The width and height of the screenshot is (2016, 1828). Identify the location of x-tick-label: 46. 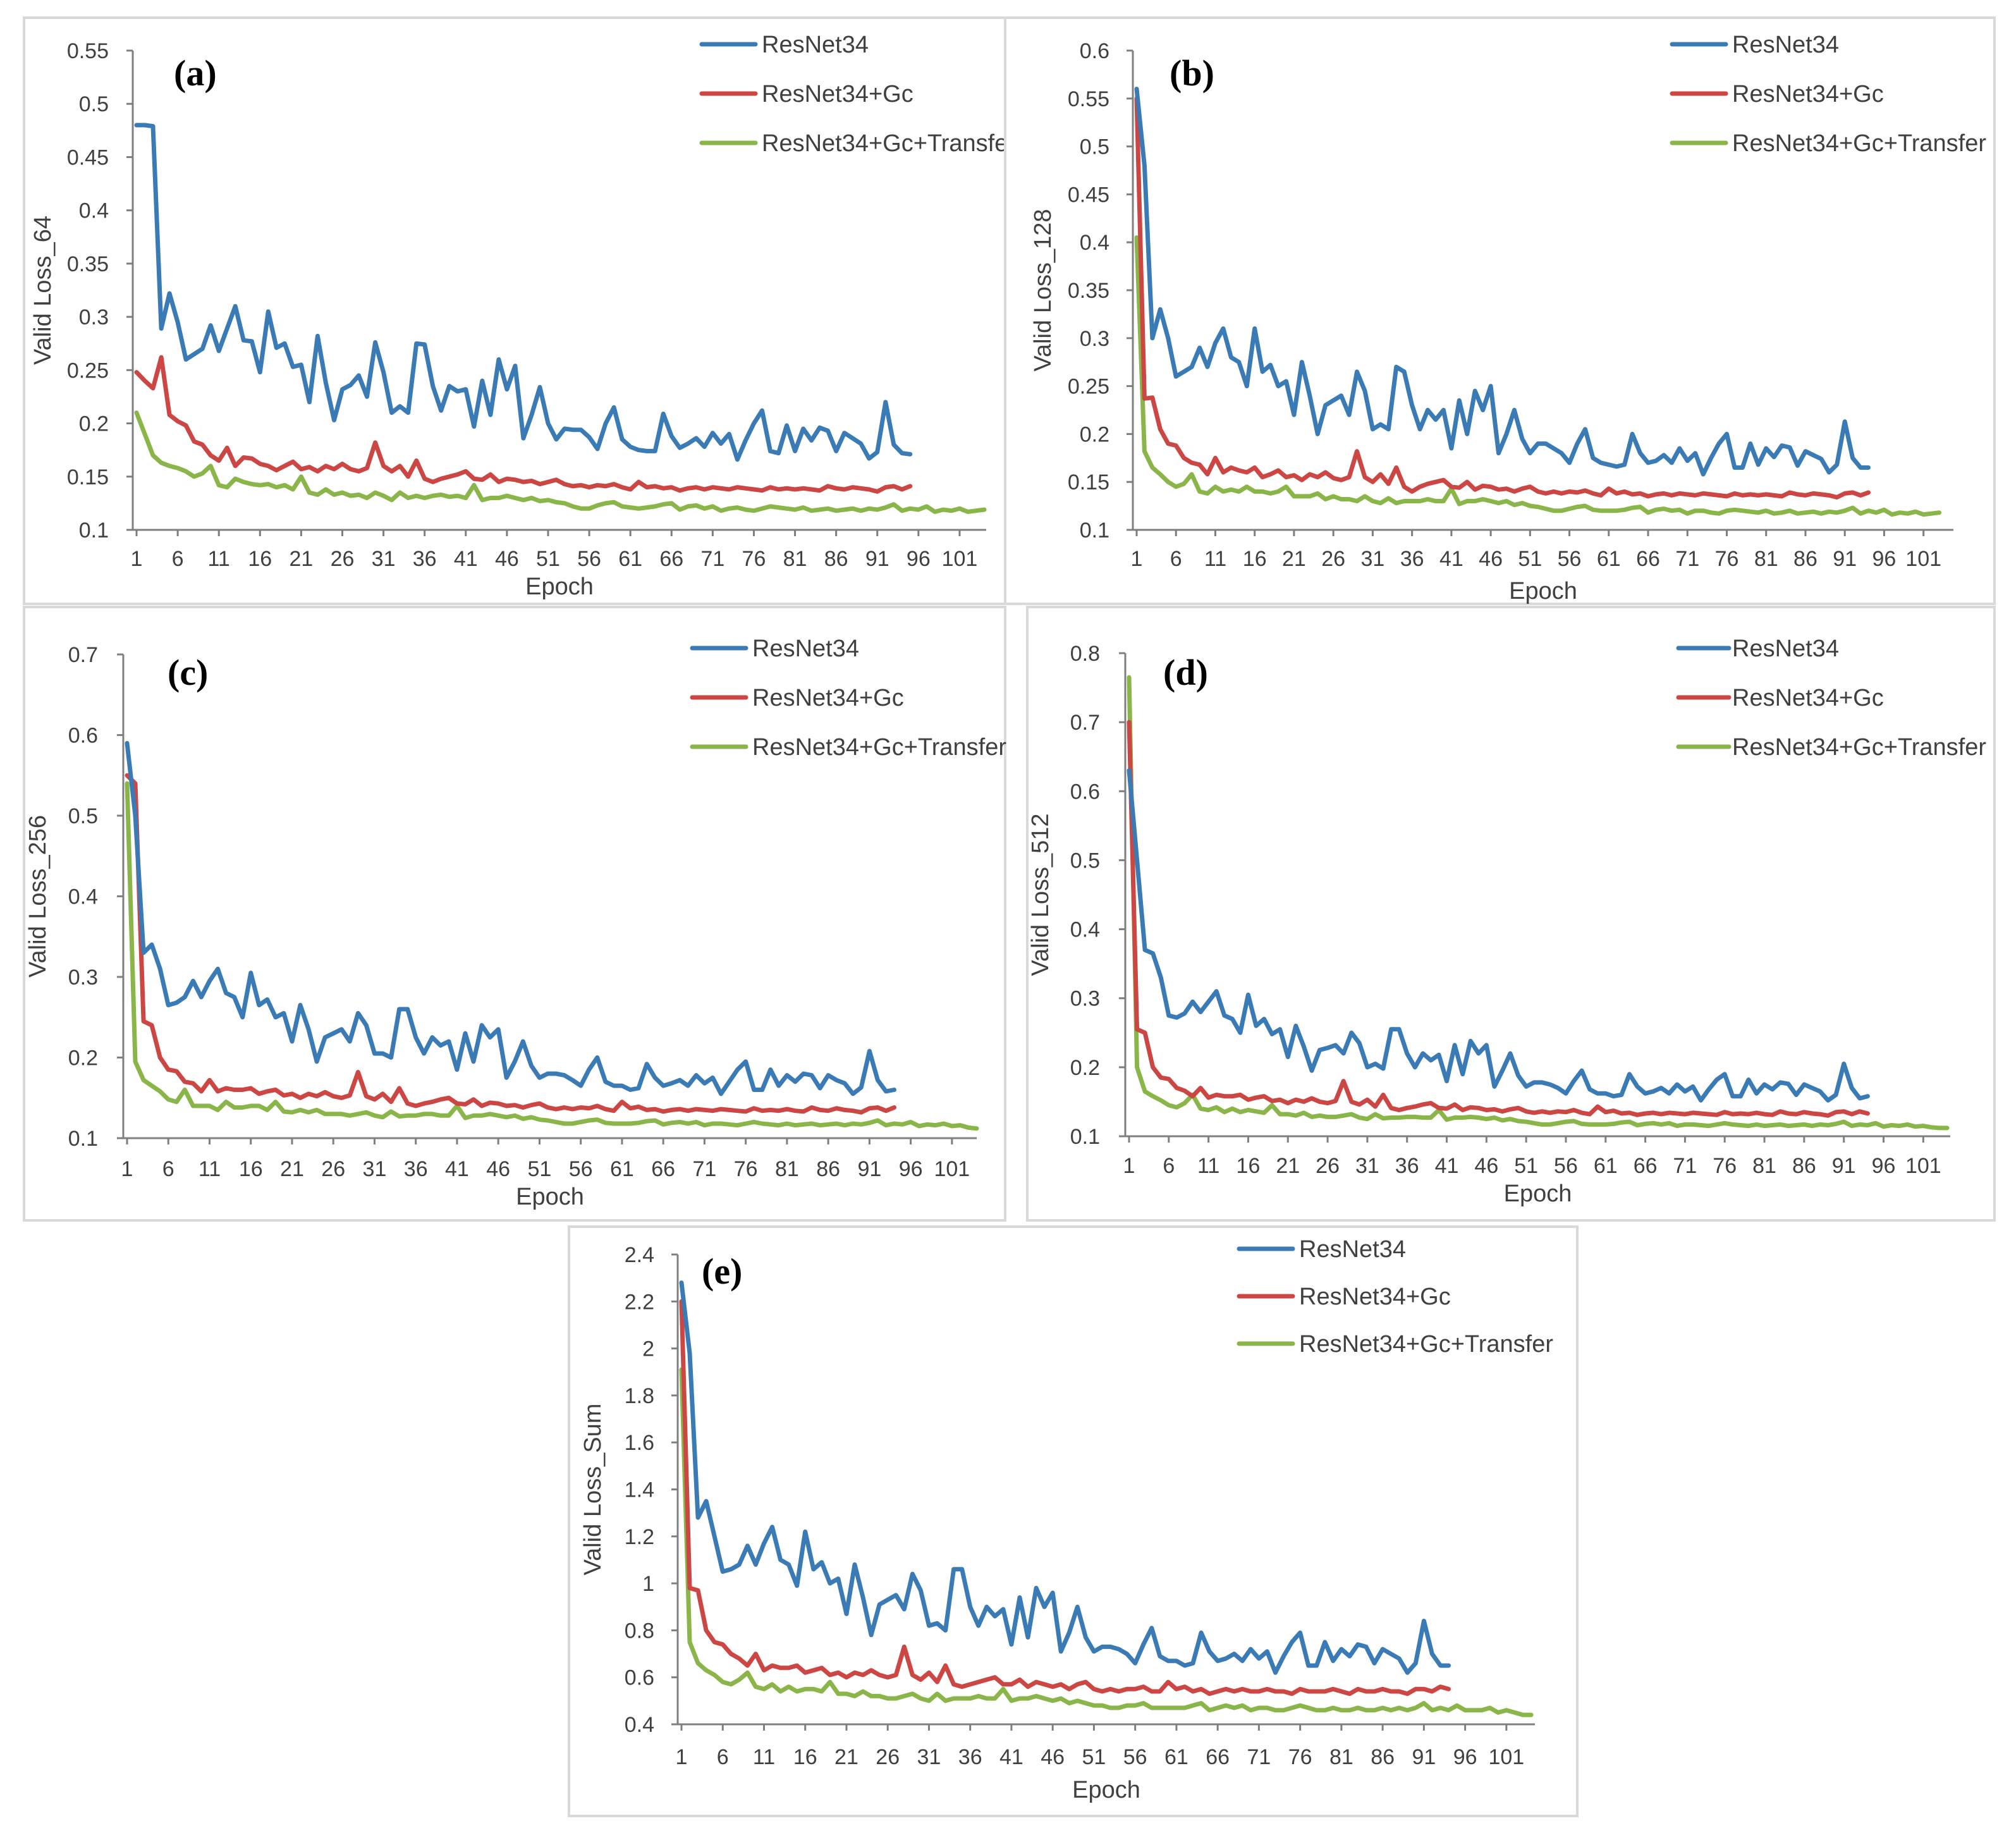
(1491, 559).